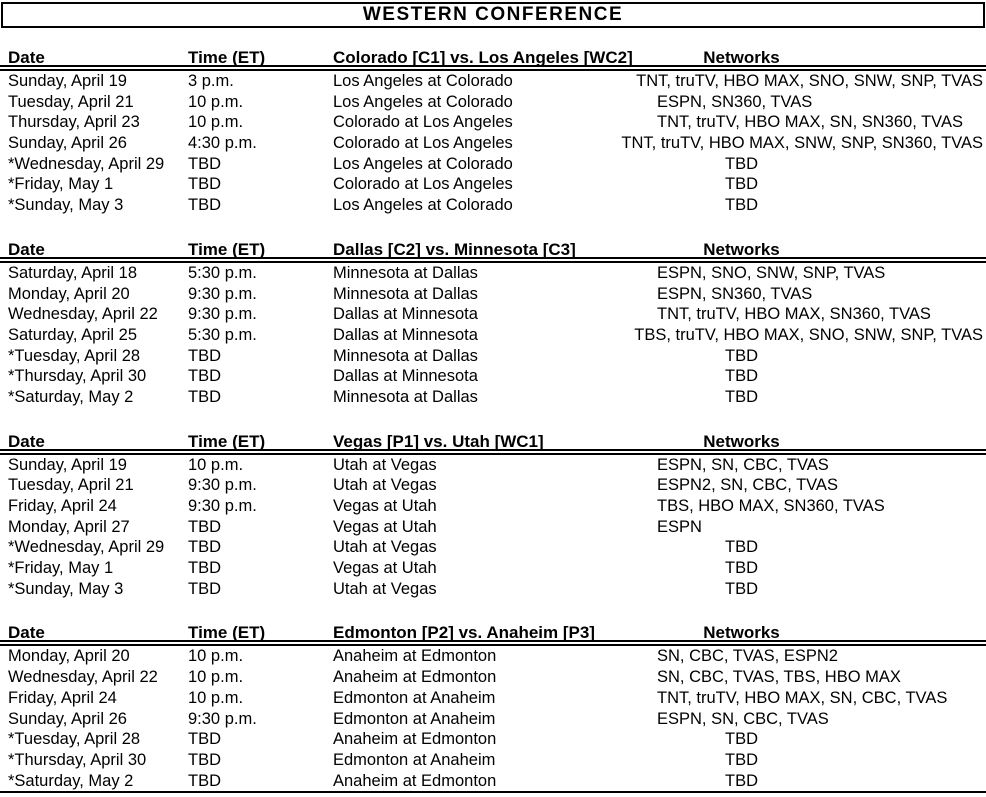 The width and height of the screenshot is (986, 797). I want to click on col-header-matchup: Colorado [C1] vs. Los Angeles [WC2], so click(483, 57).